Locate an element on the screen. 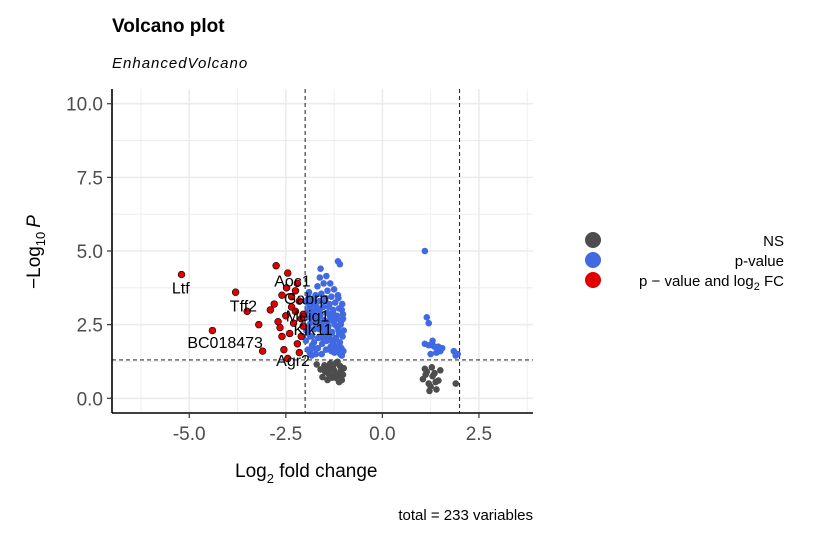  x-tick-label: -2.5 is located at coordinates (285, 434).